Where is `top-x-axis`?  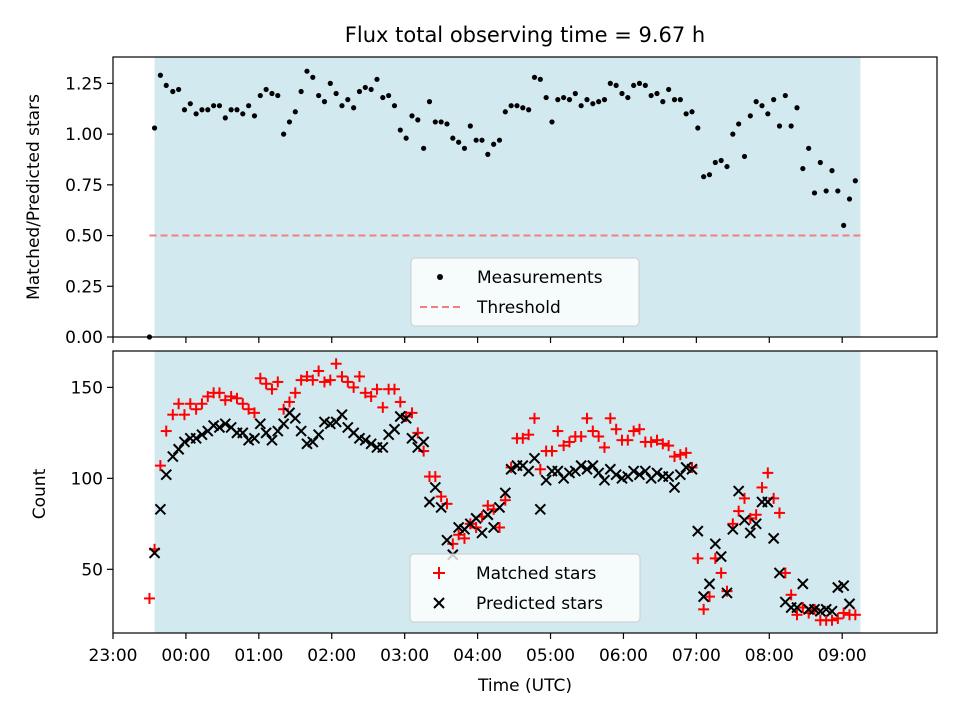
top-x-axis is located at coordinates (477, 340).